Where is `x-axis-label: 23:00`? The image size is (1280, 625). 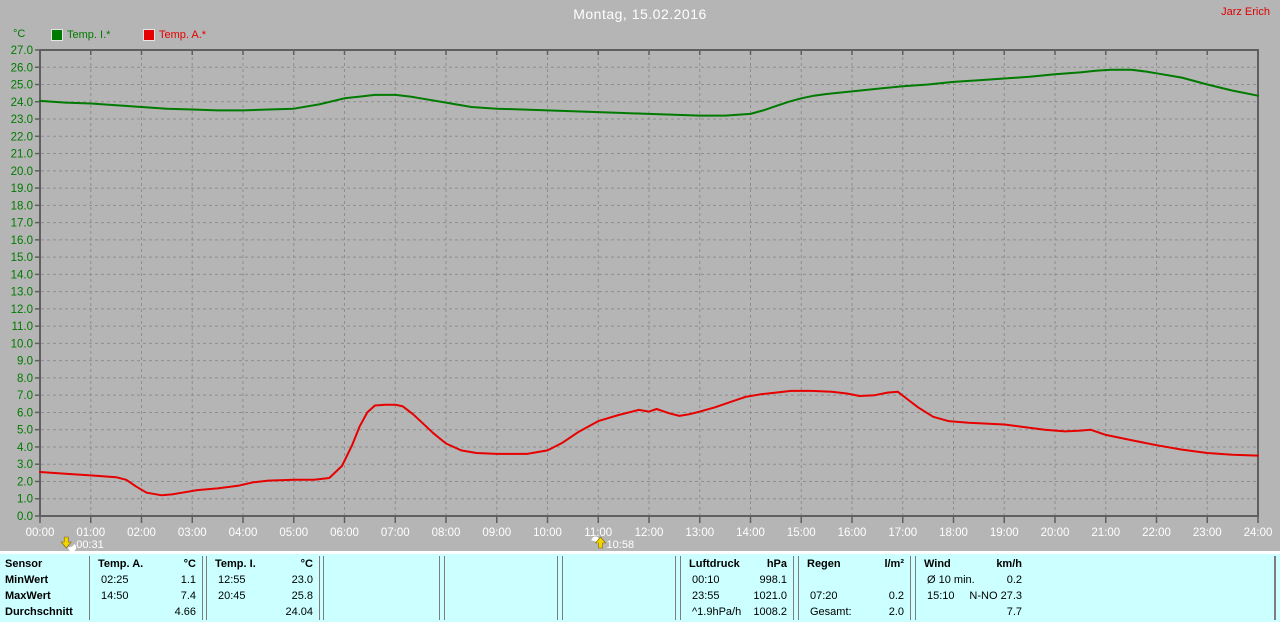
x-axis-label: 23:00 is located at coordinates (1207, 533).